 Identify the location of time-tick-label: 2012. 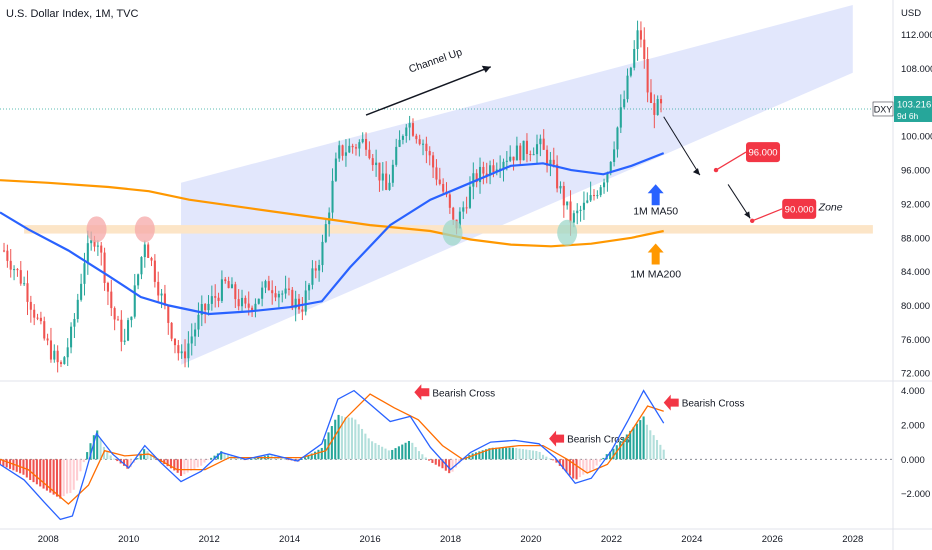
(209, 539).